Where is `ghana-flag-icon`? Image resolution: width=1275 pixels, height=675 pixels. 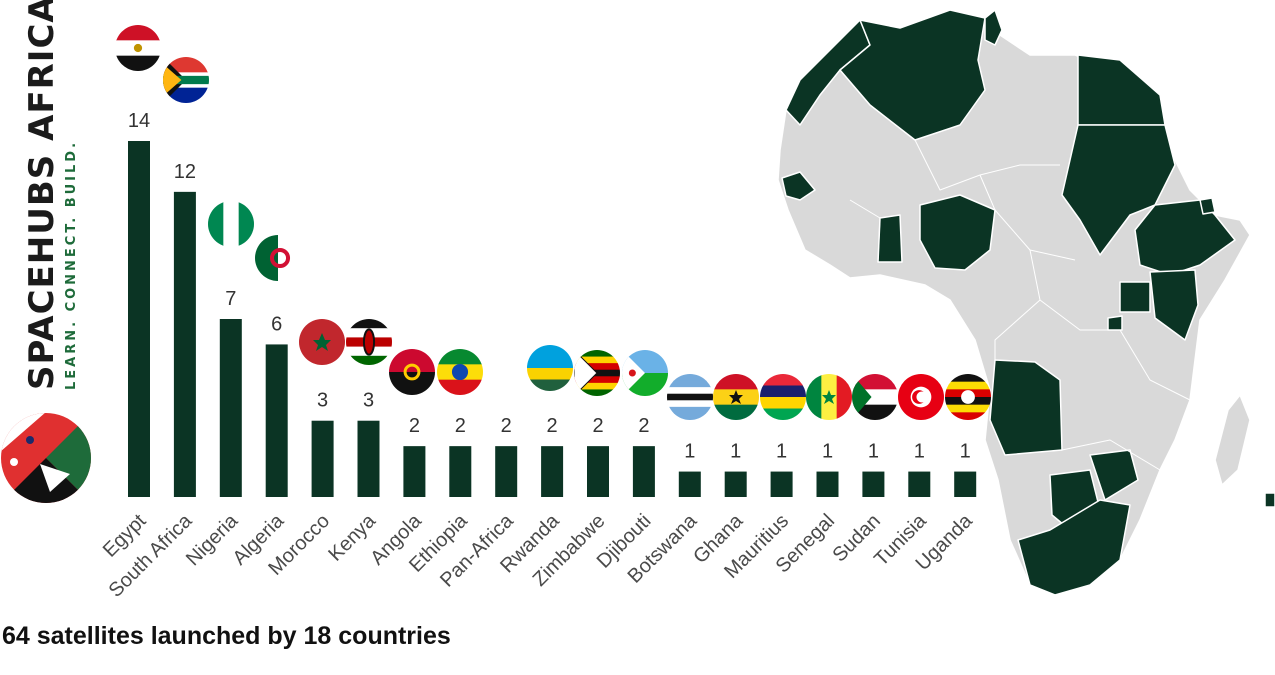
ghana-flag-icon is located at coordinates (736, 397).